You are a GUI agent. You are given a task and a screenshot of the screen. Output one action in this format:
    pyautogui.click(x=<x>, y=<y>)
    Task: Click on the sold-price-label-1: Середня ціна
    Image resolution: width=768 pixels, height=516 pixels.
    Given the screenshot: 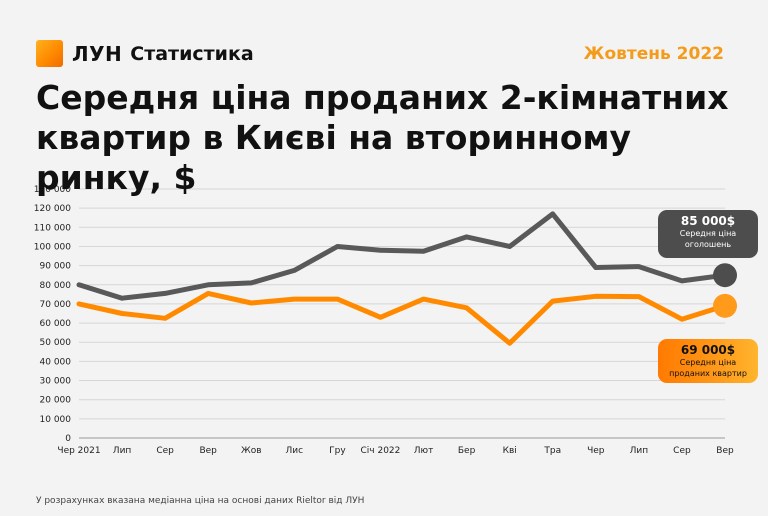 What is the action you would take?
    pyautogui.click(x=708, y=362)
    